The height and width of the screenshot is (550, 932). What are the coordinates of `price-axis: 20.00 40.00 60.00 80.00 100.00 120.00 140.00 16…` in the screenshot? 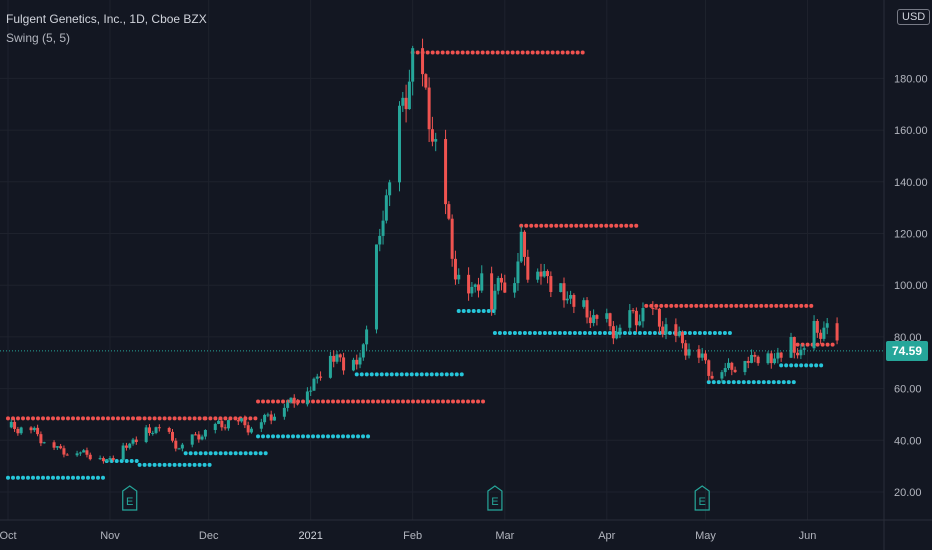 It's located at (905, 275).